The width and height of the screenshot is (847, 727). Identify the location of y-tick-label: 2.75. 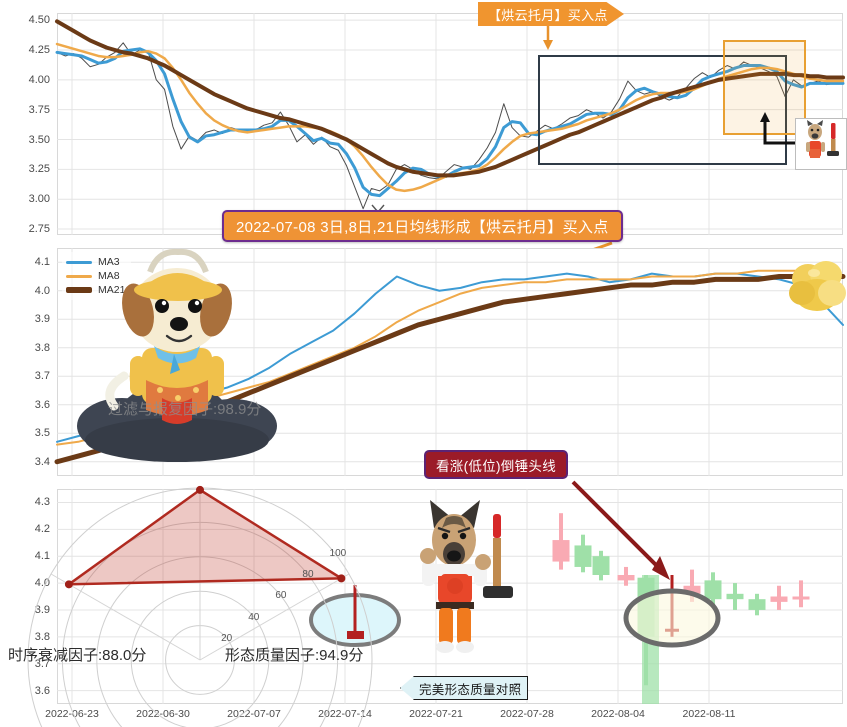
(39, 229).